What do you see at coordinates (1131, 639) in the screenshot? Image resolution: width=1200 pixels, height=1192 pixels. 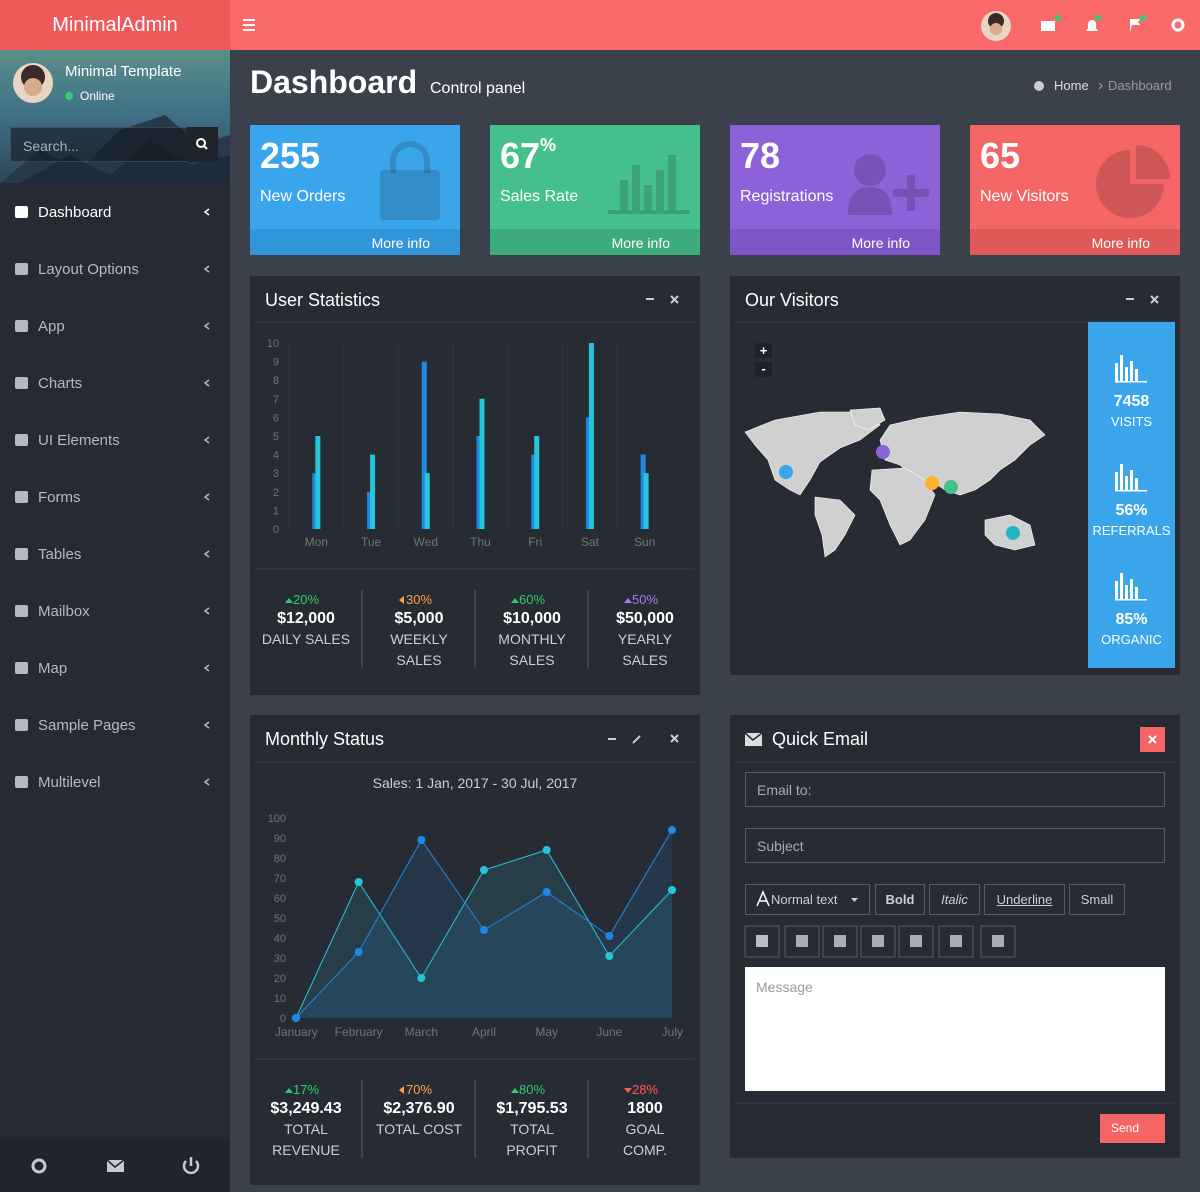 I see `visitor-stat-label: ORGANIC` at bounding box center [1131, 639].